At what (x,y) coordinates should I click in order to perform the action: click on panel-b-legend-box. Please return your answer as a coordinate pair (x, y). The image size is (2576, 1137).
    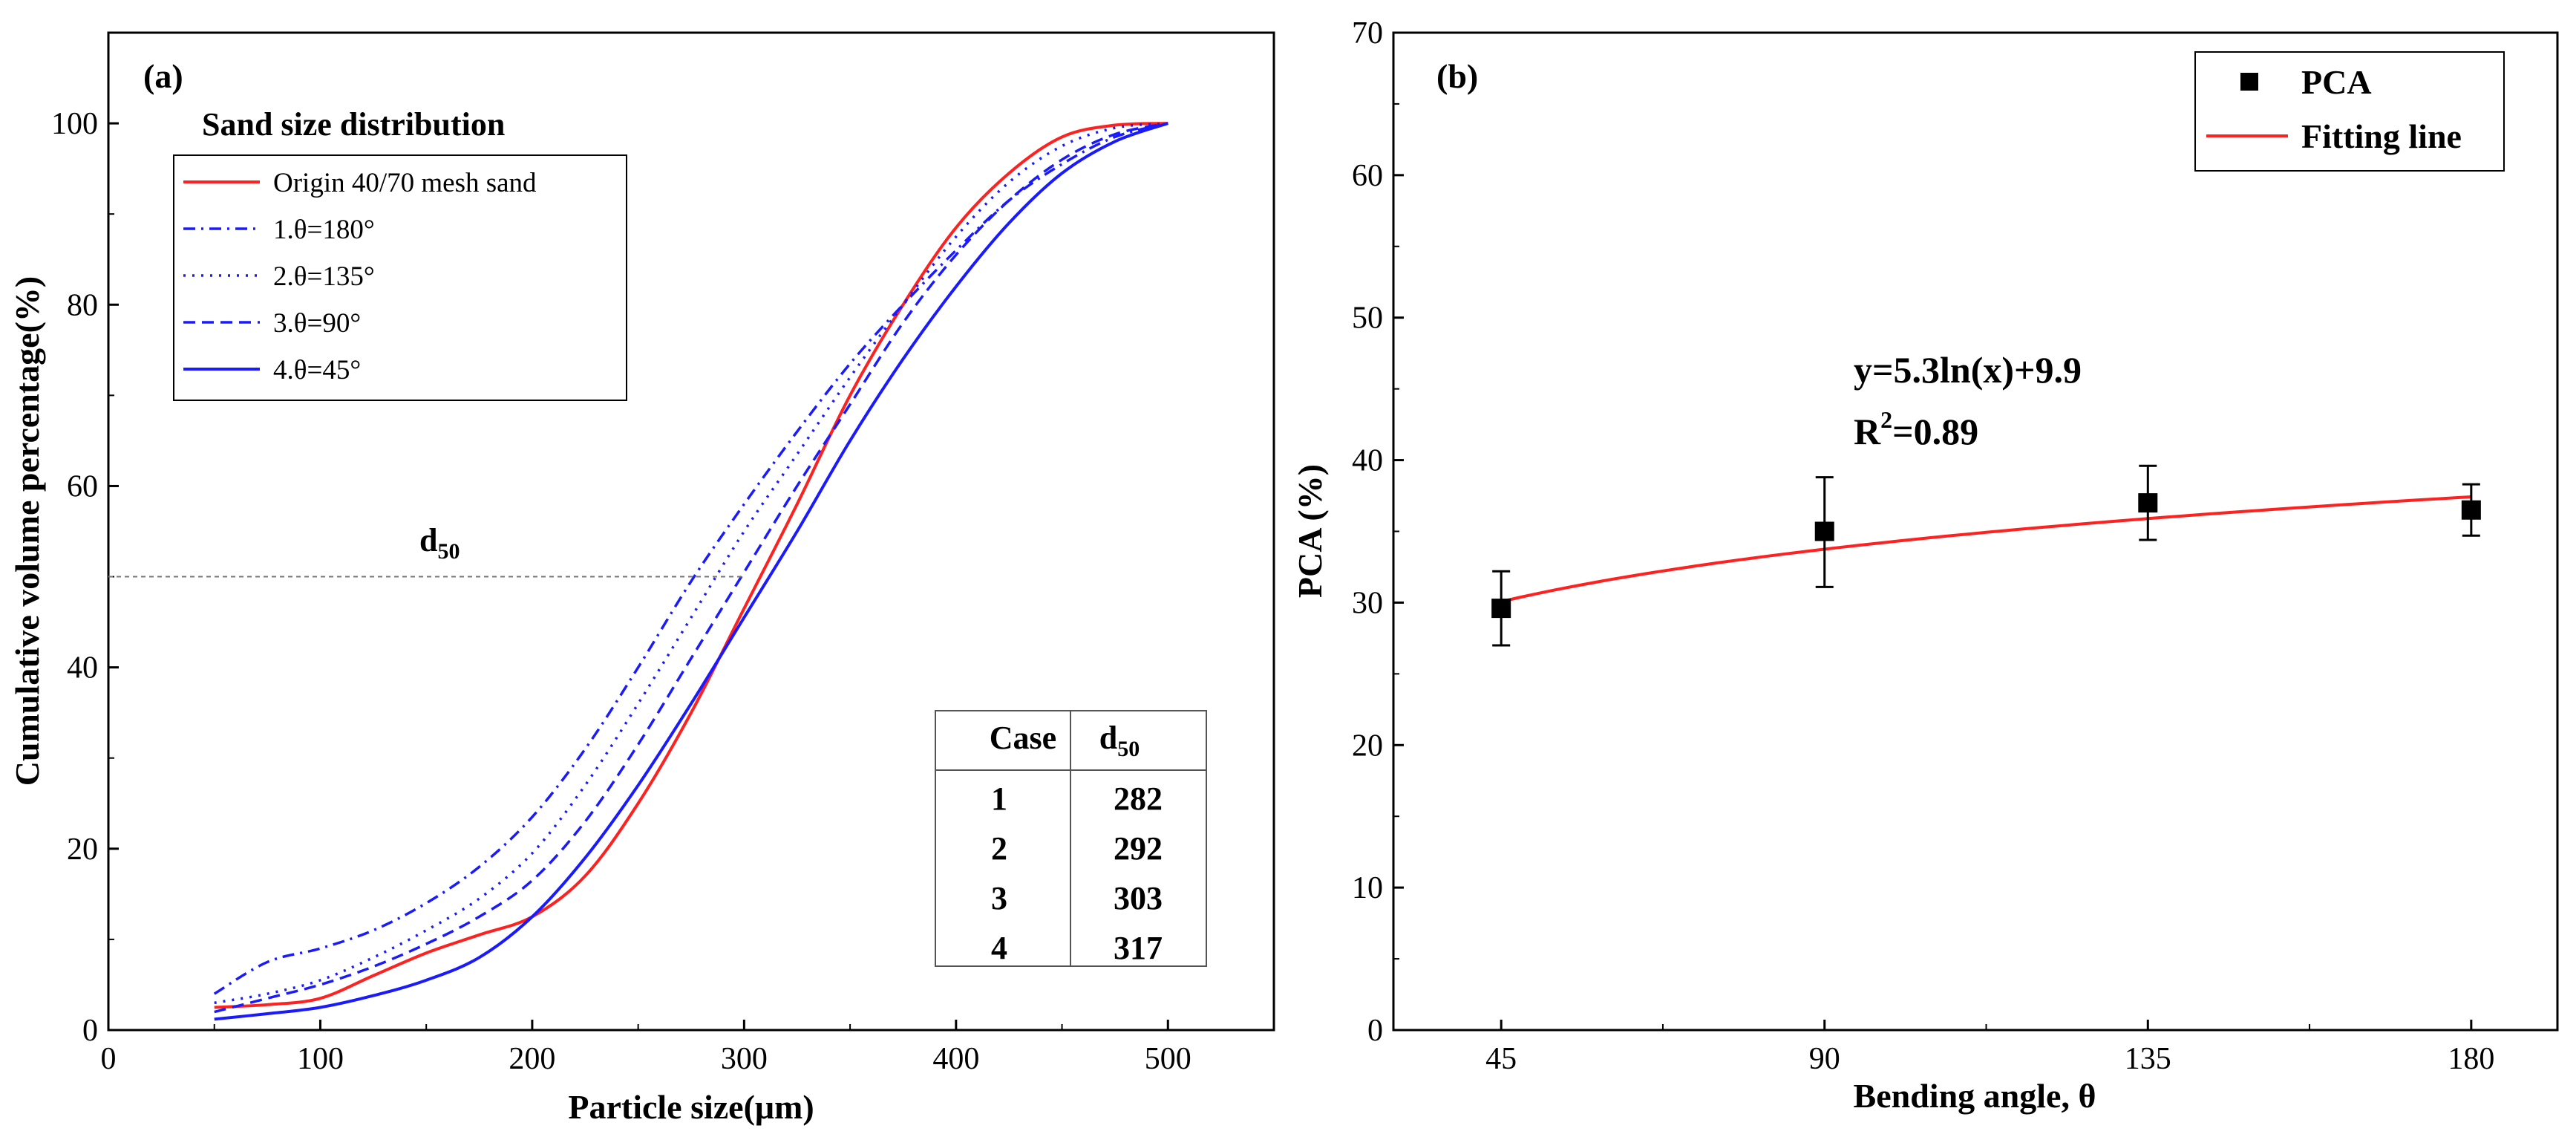
    Looking at the image, I should click on (2349, 111).